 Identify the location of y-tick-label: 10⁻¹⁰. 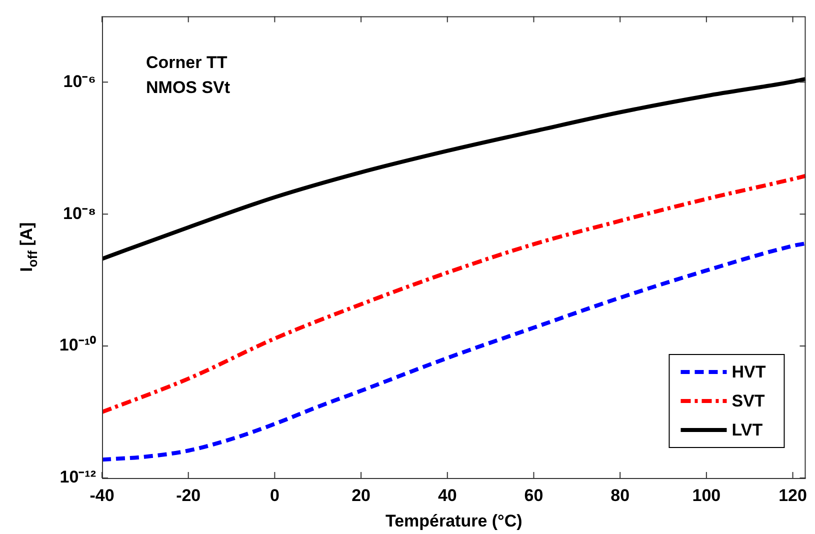
(77, 345).